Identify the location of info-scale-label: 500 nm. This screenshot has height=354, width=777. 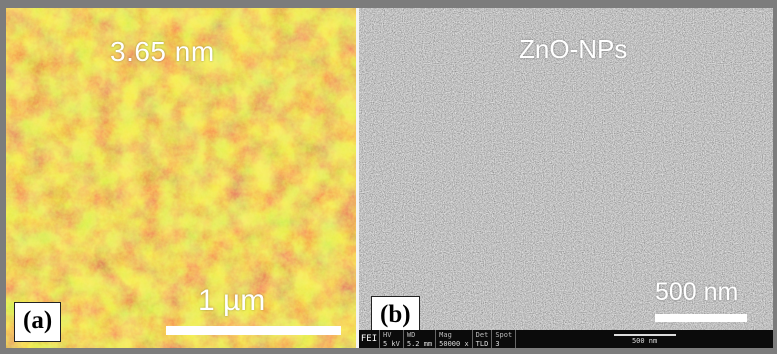
(644, 340).